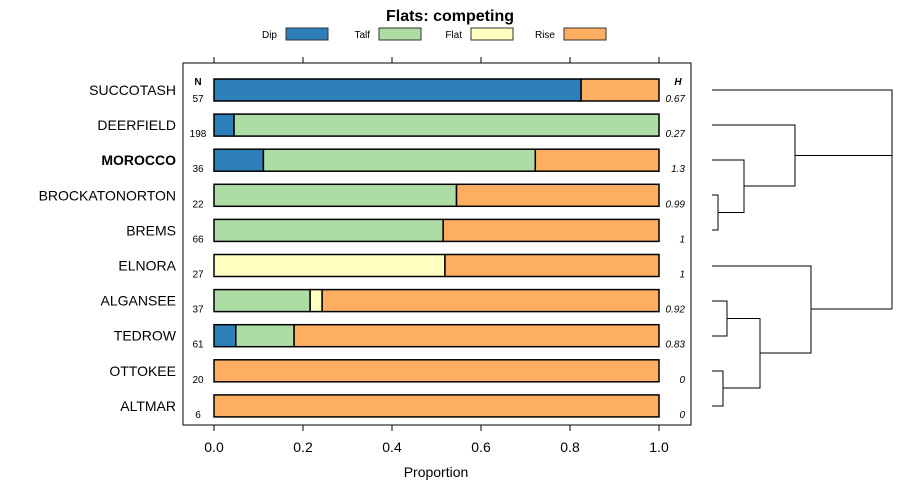 The image size is (900, 500). I want to click on x-tick-label: 0.8, so click(570, 447).